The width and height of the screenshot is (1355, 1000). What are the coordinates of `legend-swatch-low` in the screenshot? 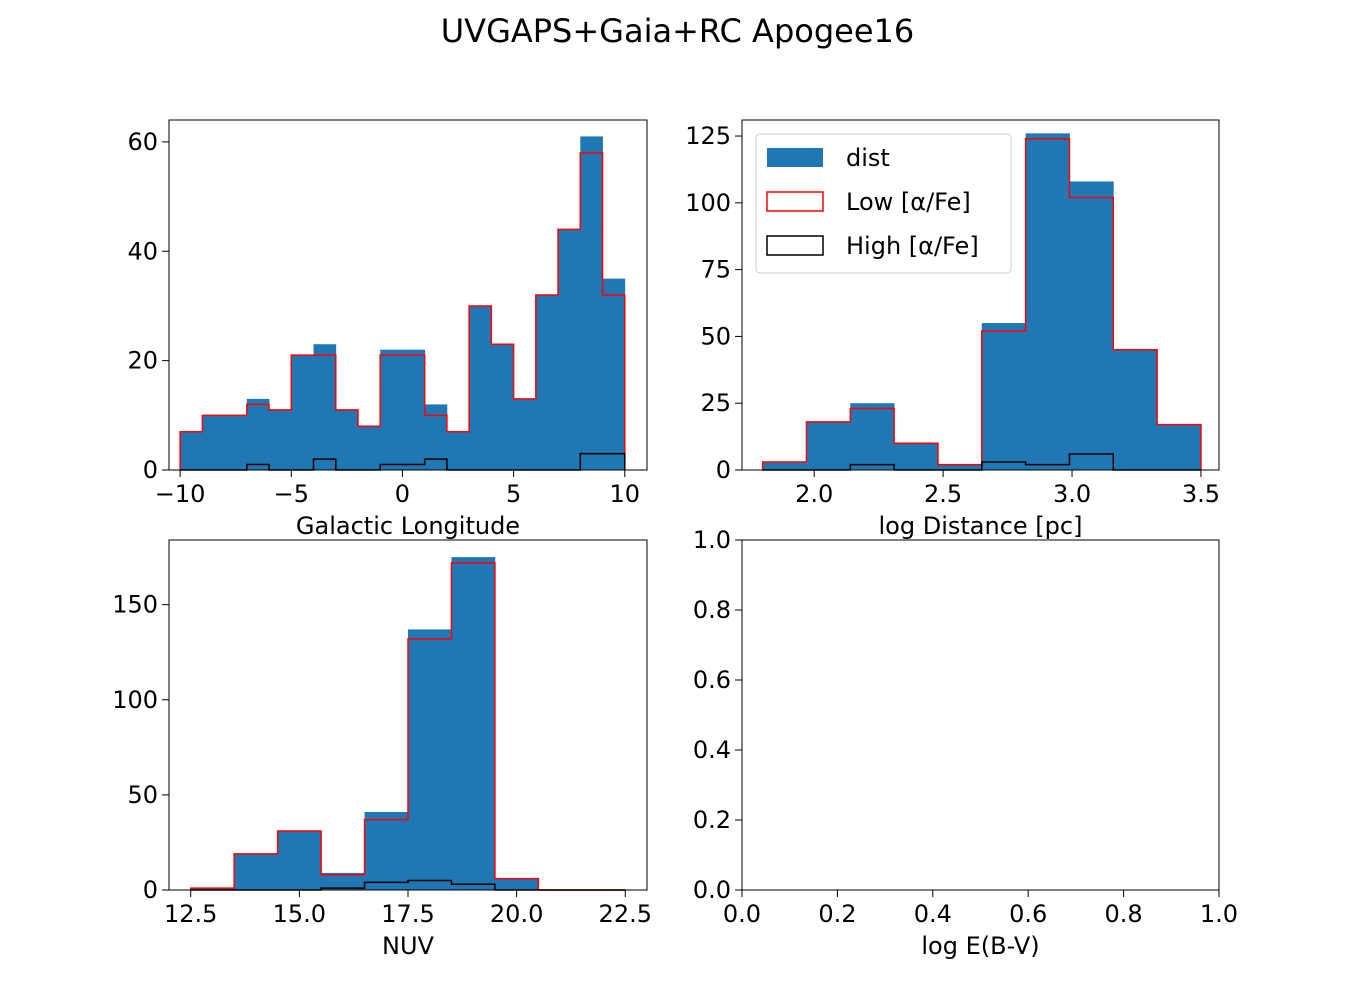 It's located at (795, 201).